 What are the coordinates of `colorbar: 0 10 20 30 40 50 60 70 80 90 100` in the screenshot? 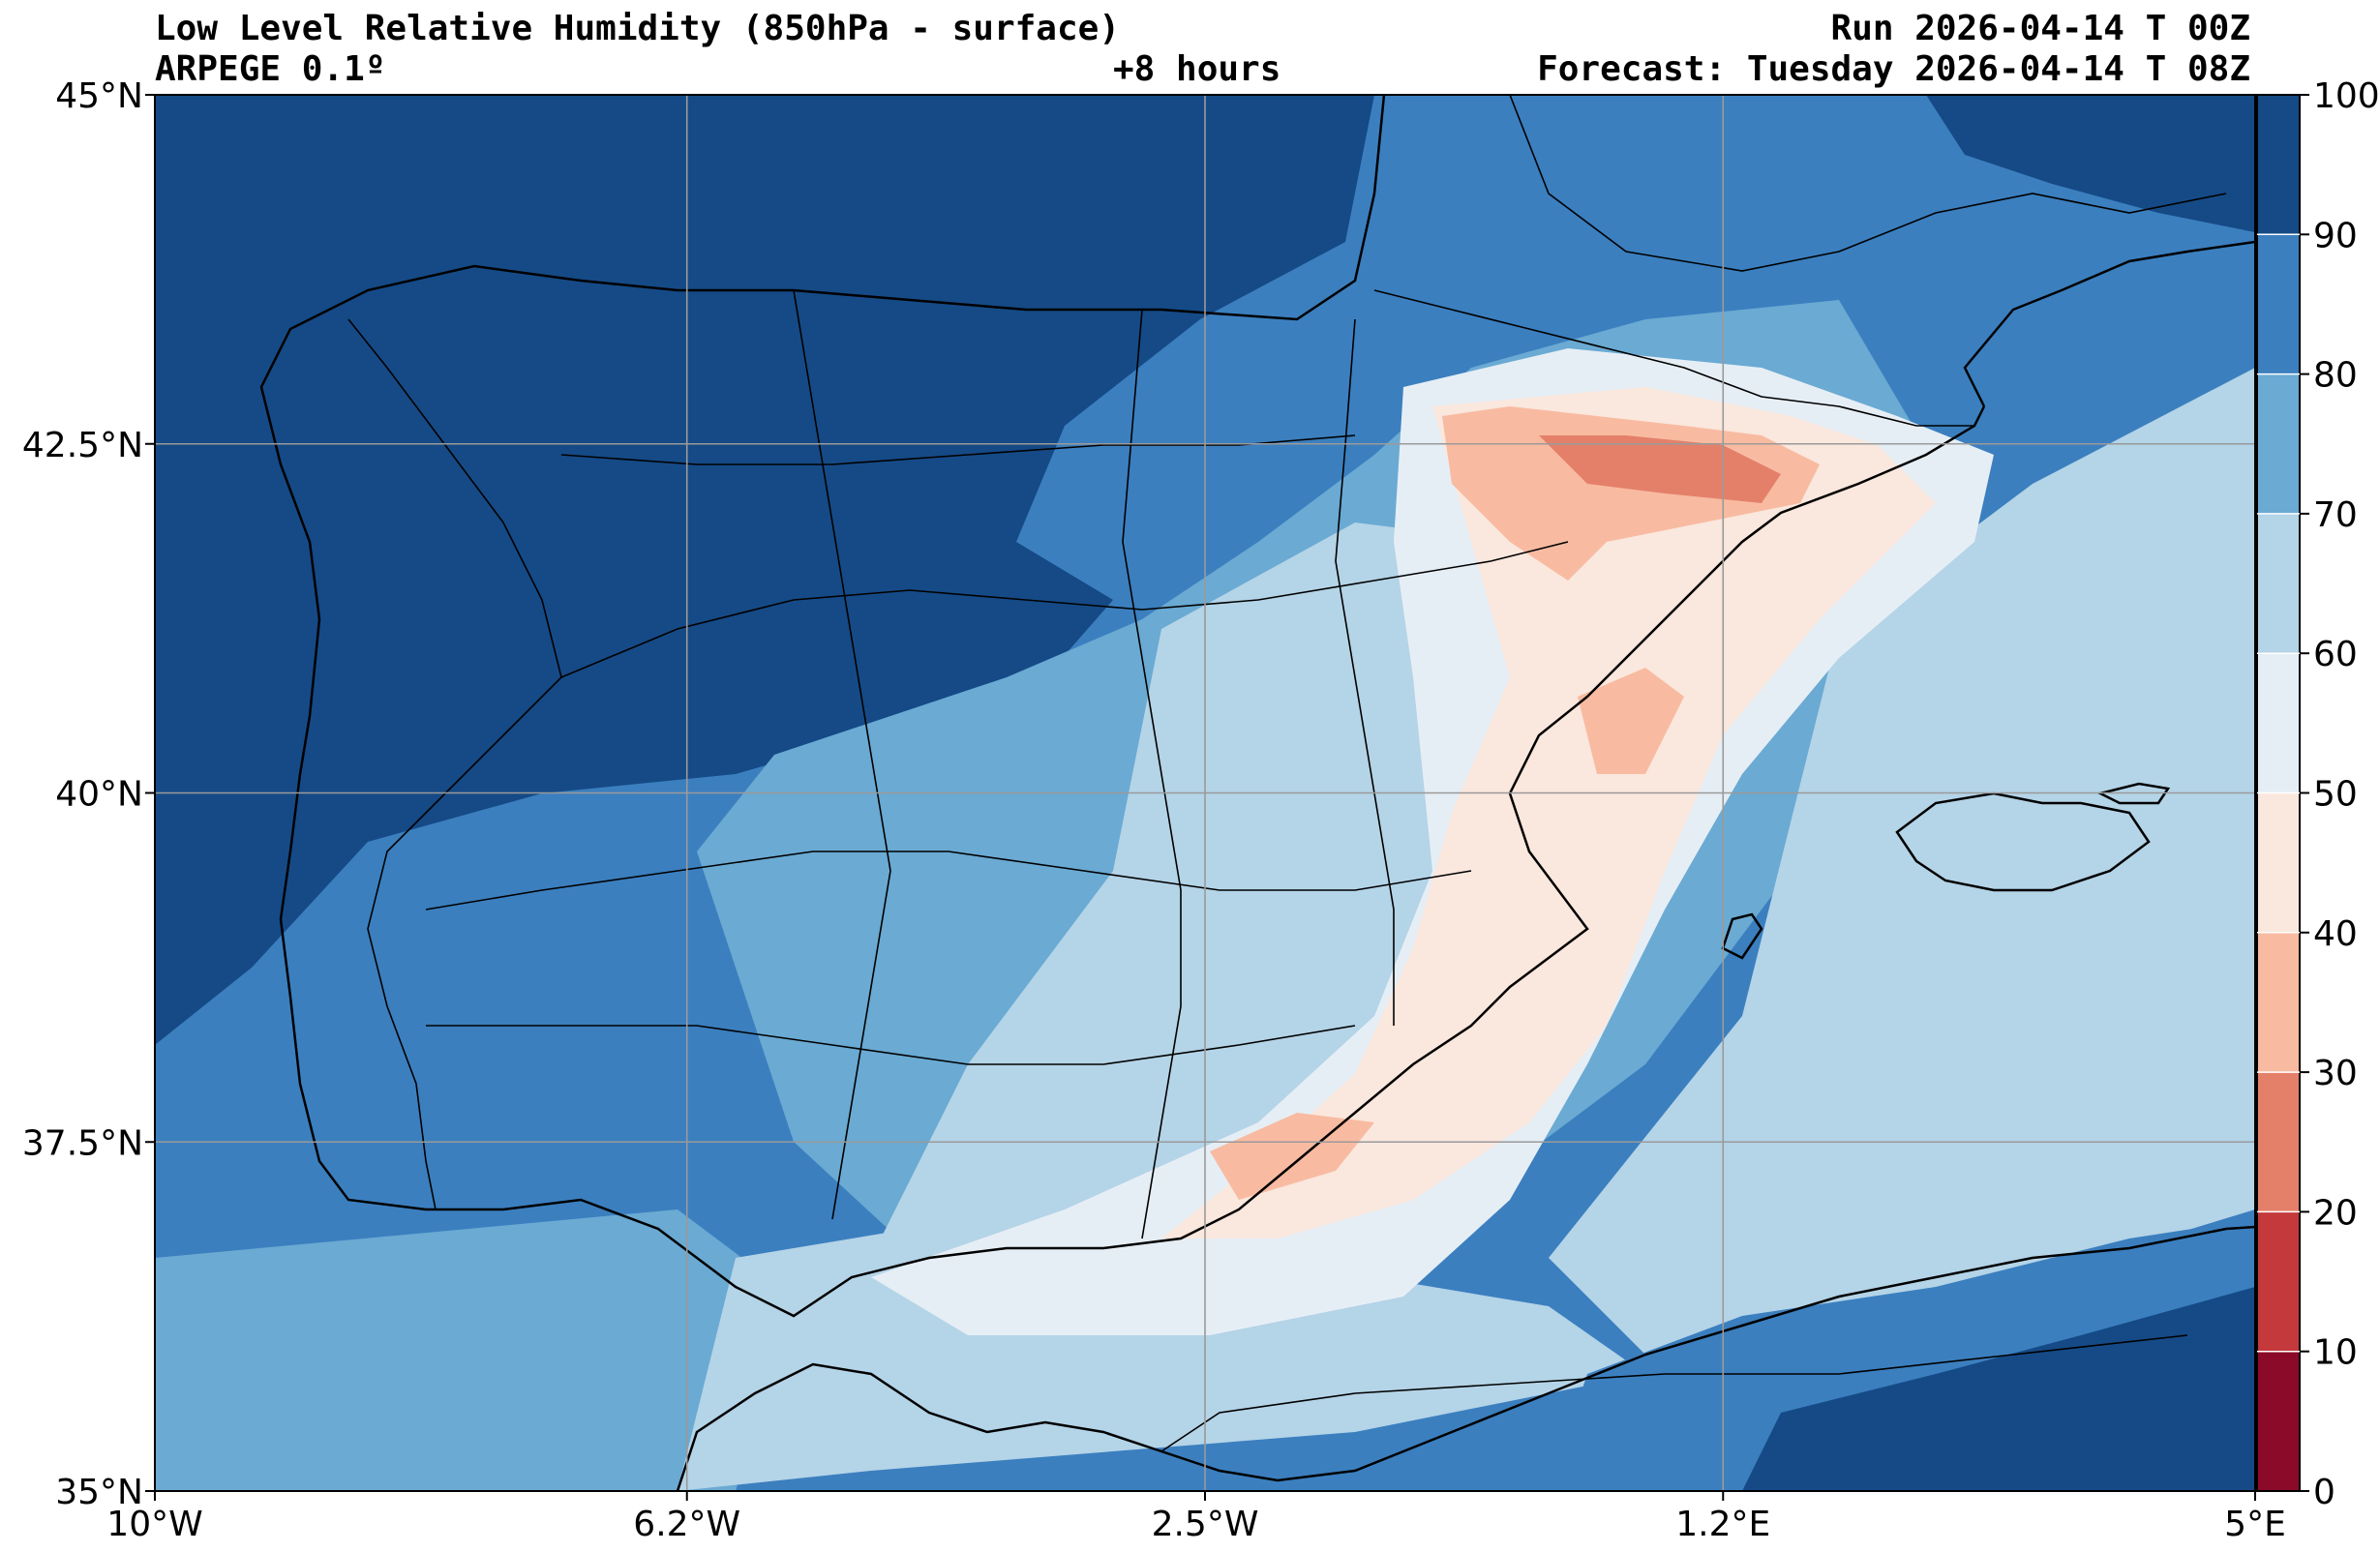 It's located at (2318, 794).